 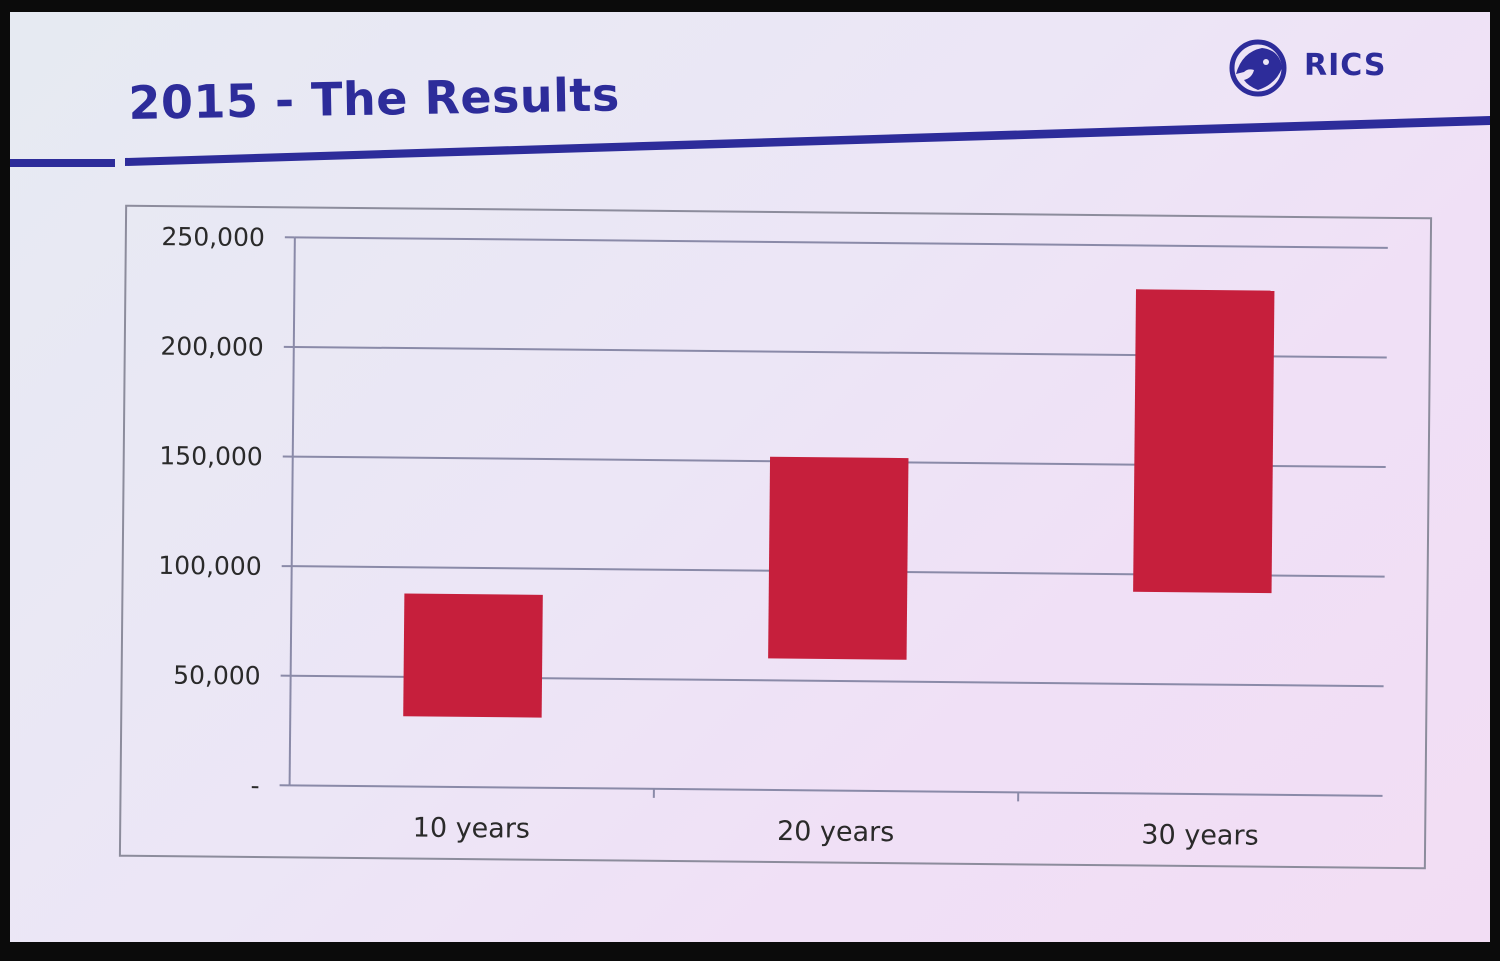 I want to click on x-tick-label: 10 years, so click(x=472, y=829).